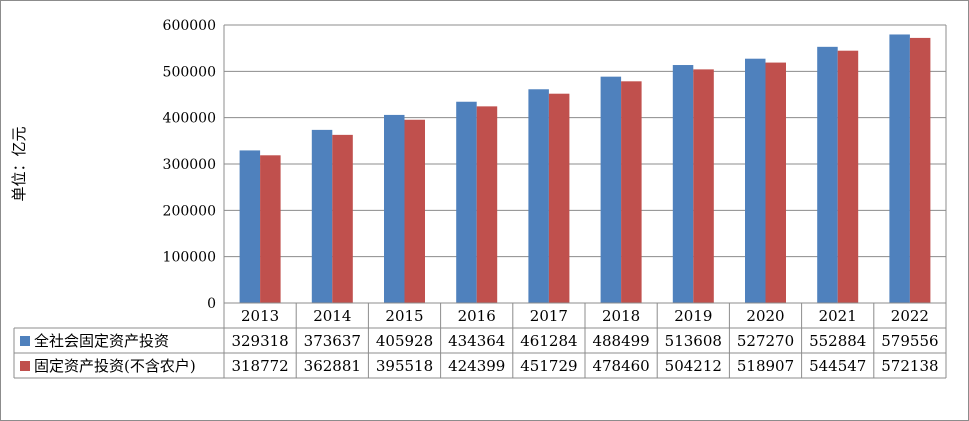 This screenshot has width=969, height=421. I want to click on y-tick-label: 0, so click(211, 304).